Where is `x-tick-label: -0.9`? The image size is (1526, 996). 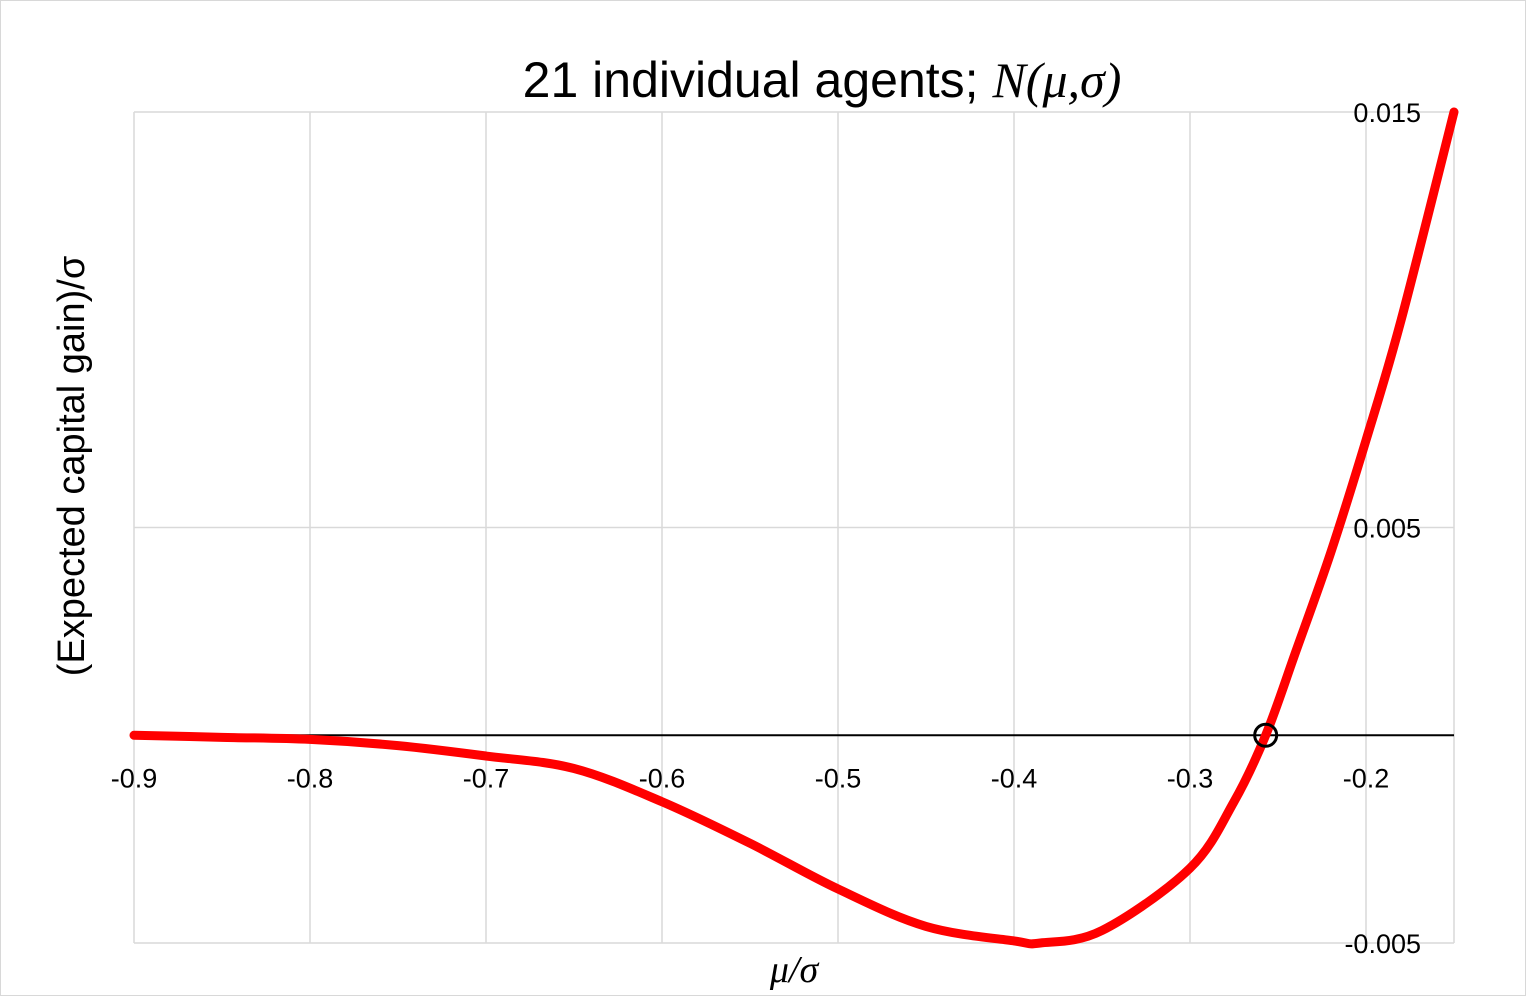 x-tick-label: -0.9 is located at coordinates (134, 778).